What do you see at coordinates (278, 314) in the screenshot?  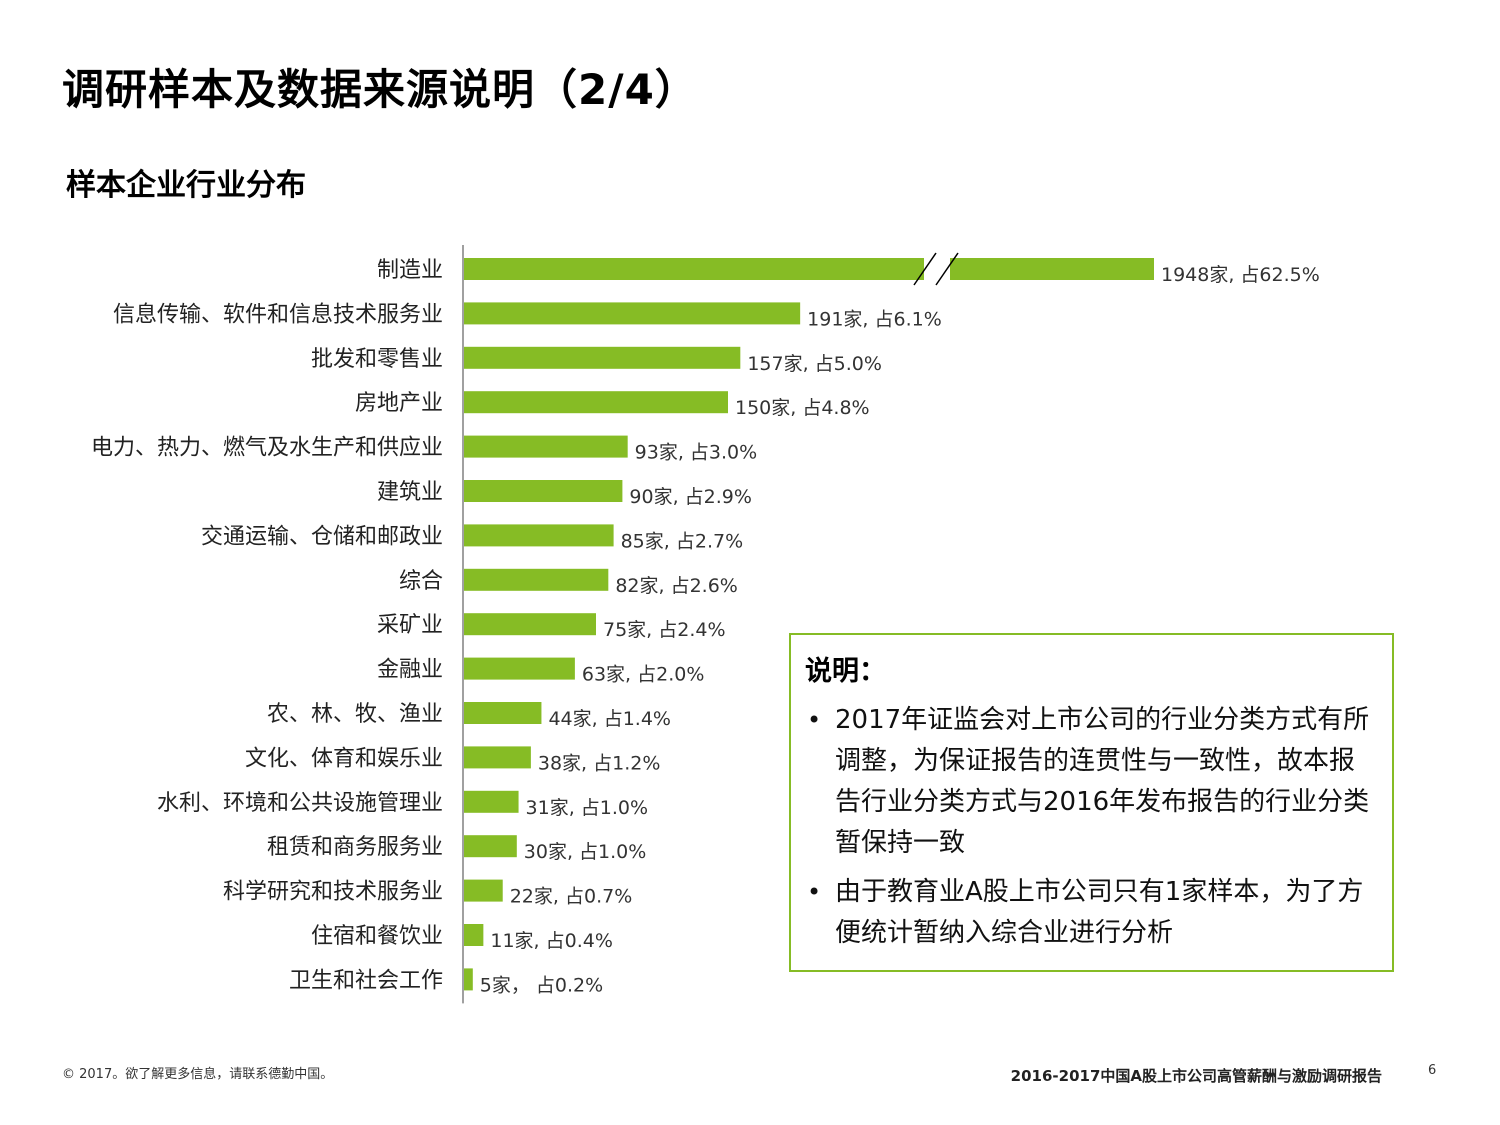 I see `category-label: 信息传输、软件和信息技术服务业` at bounding box center [278, 314].